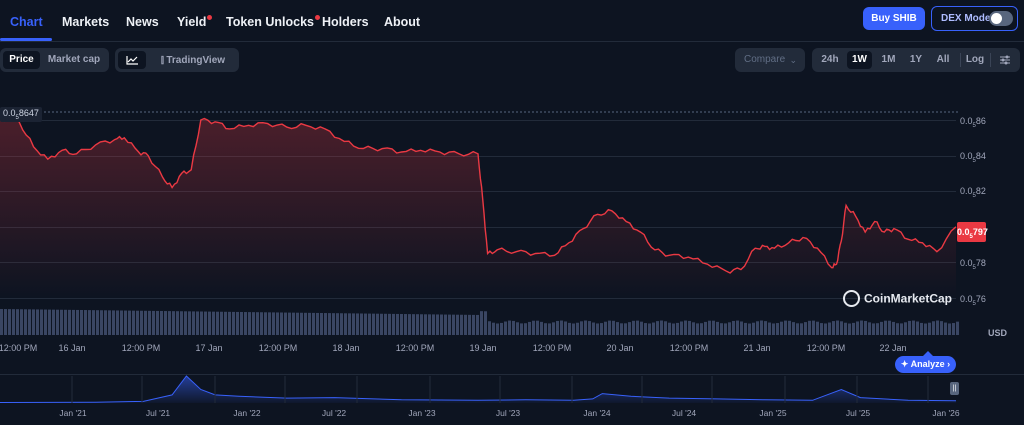 The height and width of the screenshot is (425, 1024). What do you see at coordinates (73, 413) in the screenshot?
I see `navigator-tick-label: Jan '21` at bounding box center [73, 413].